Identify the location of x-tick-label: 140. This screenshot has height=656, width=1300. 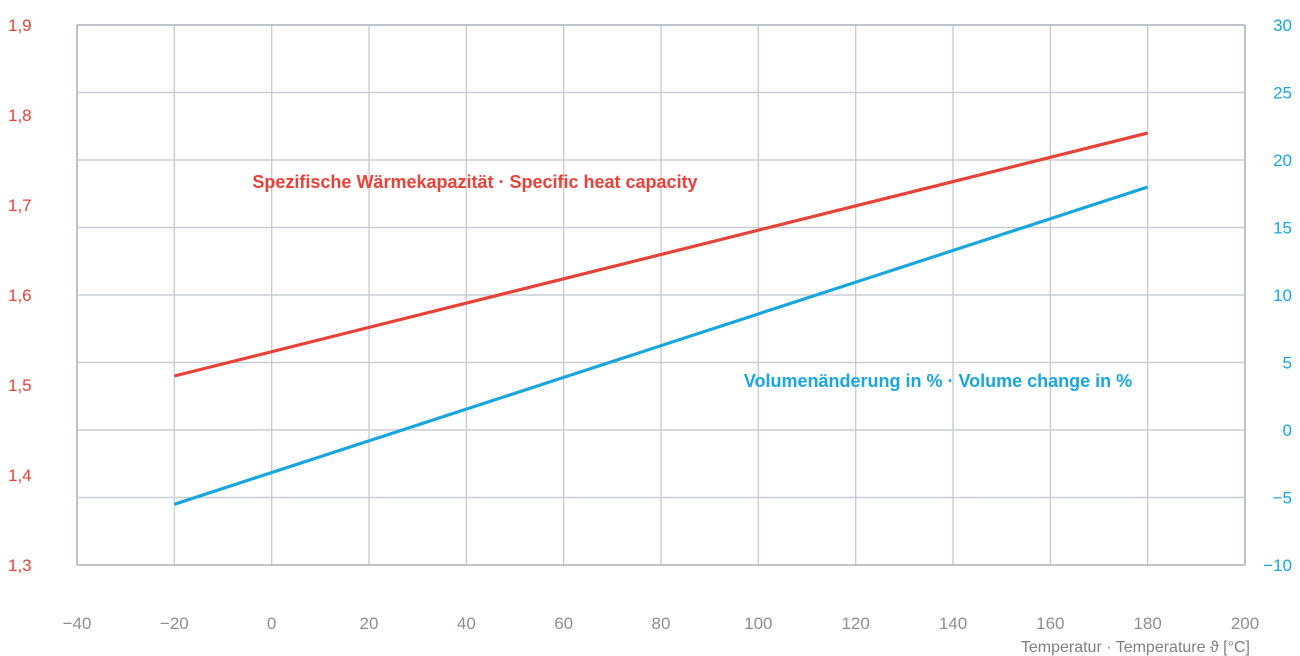
(953, 623).